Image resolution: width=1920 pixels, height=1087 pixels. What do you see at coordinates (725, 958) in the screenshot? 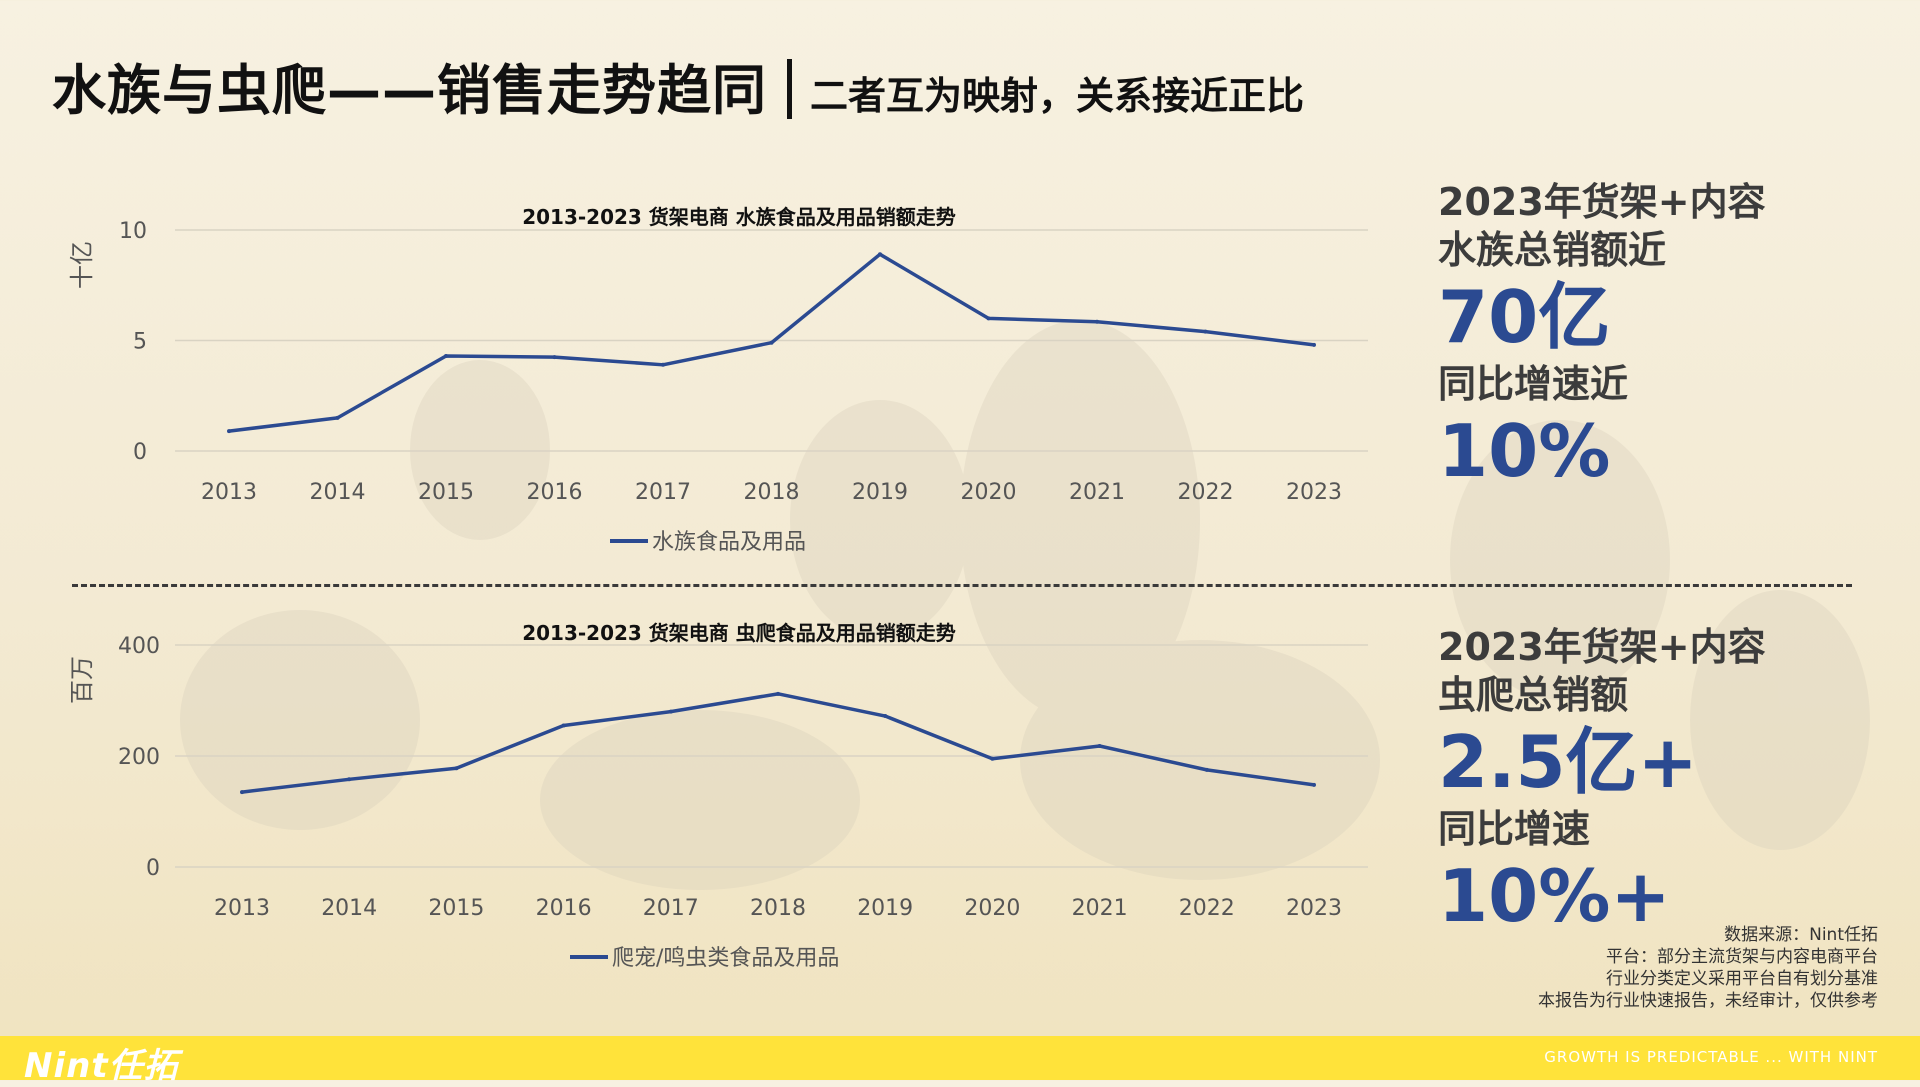
I see `legend-label: 爬宠/鸣虫类食品及用品` at bounding box center [725, 958].